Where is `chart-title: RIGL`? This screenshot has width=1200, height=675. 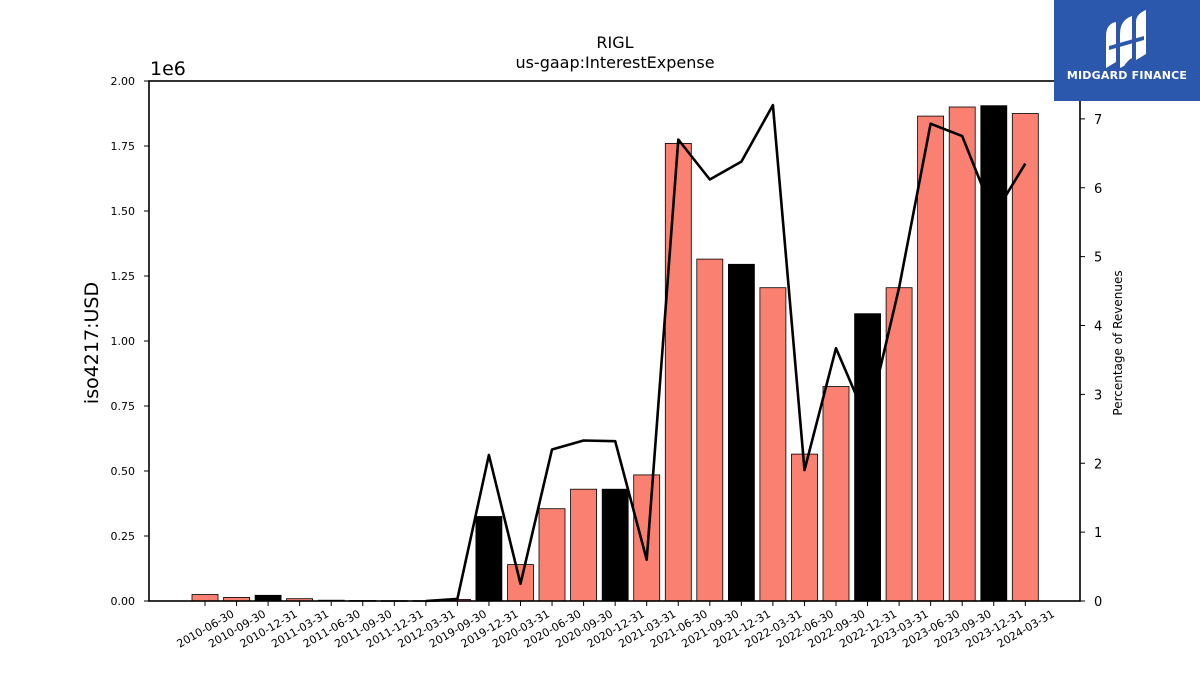 chart-title: RIGL is located at coordinates (614, 42).